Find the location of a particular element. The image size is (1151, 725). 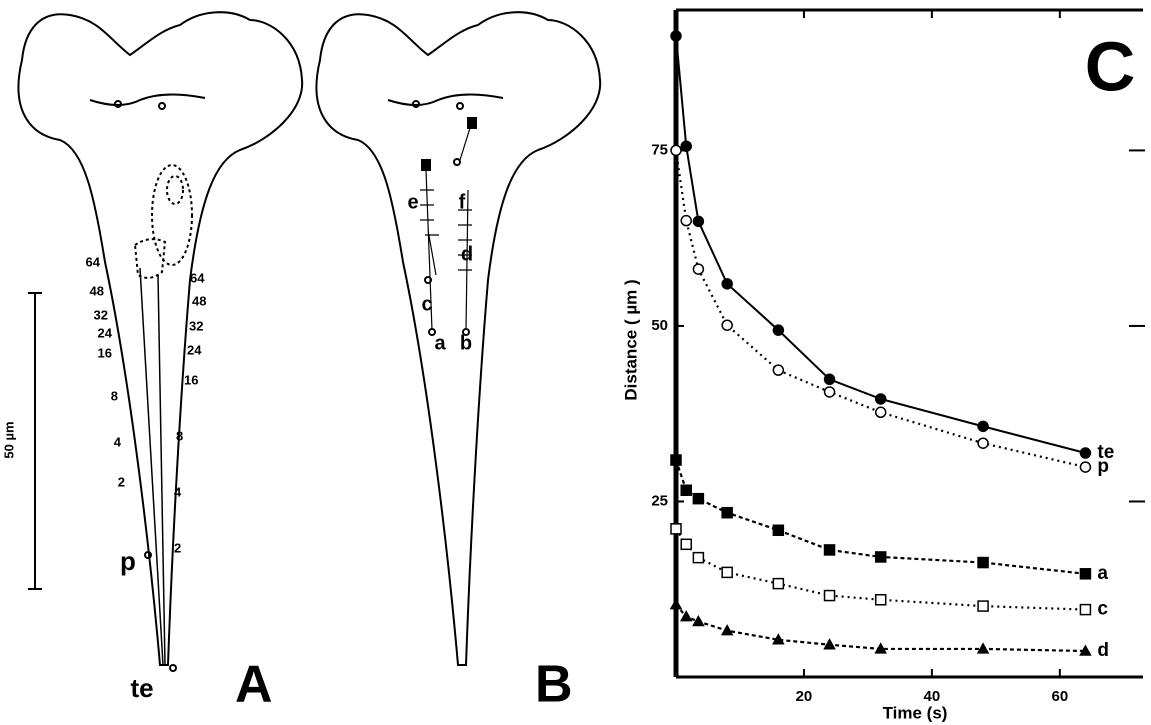

series-label: d is located at coordinates (1103, 650).